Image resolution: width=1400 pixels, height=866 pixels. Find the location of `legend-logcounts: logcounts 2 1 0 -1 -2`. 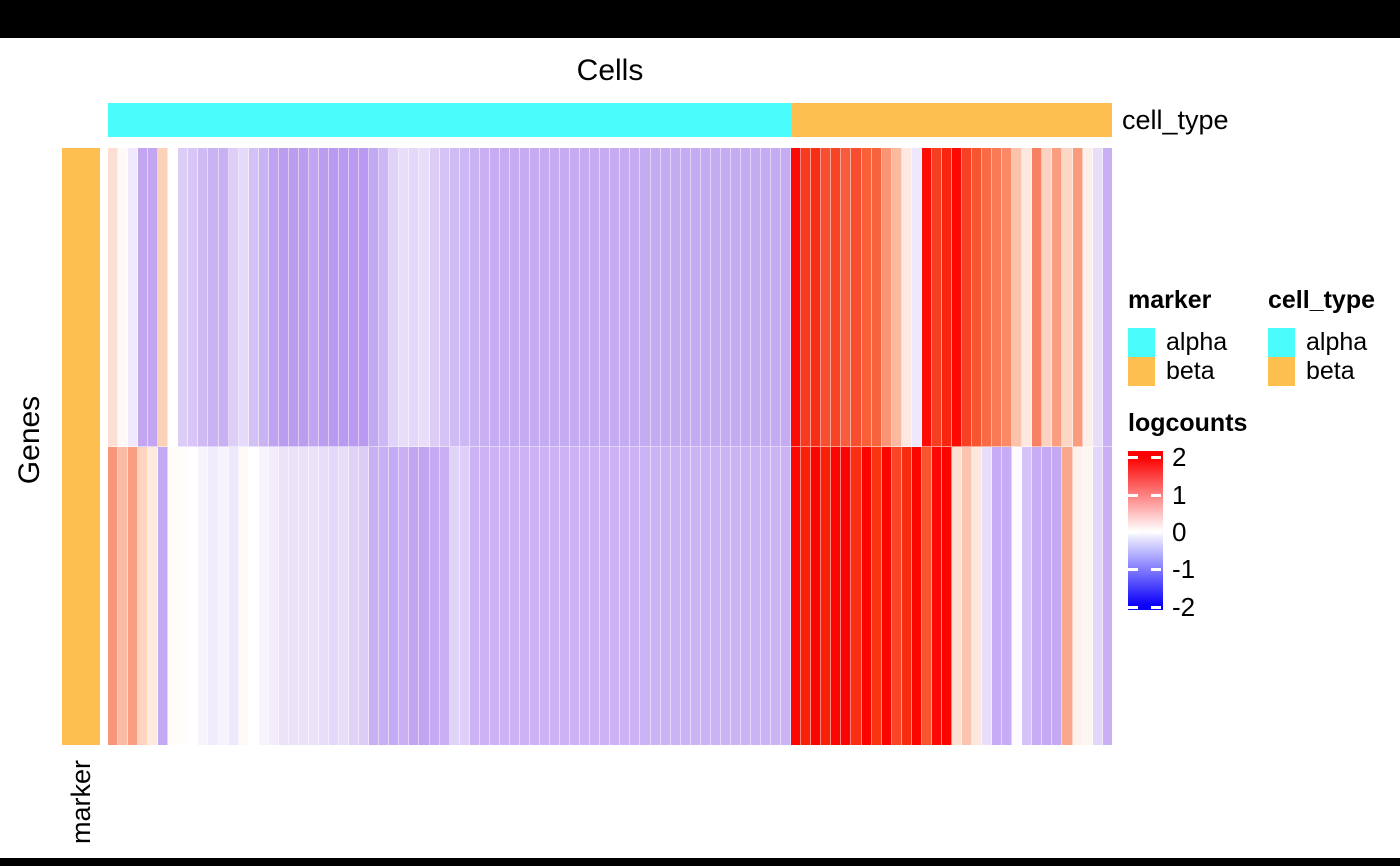

legend-logcounts: logcounts 2 1 0 -1 -2 is located at coordinates (1188, 514).